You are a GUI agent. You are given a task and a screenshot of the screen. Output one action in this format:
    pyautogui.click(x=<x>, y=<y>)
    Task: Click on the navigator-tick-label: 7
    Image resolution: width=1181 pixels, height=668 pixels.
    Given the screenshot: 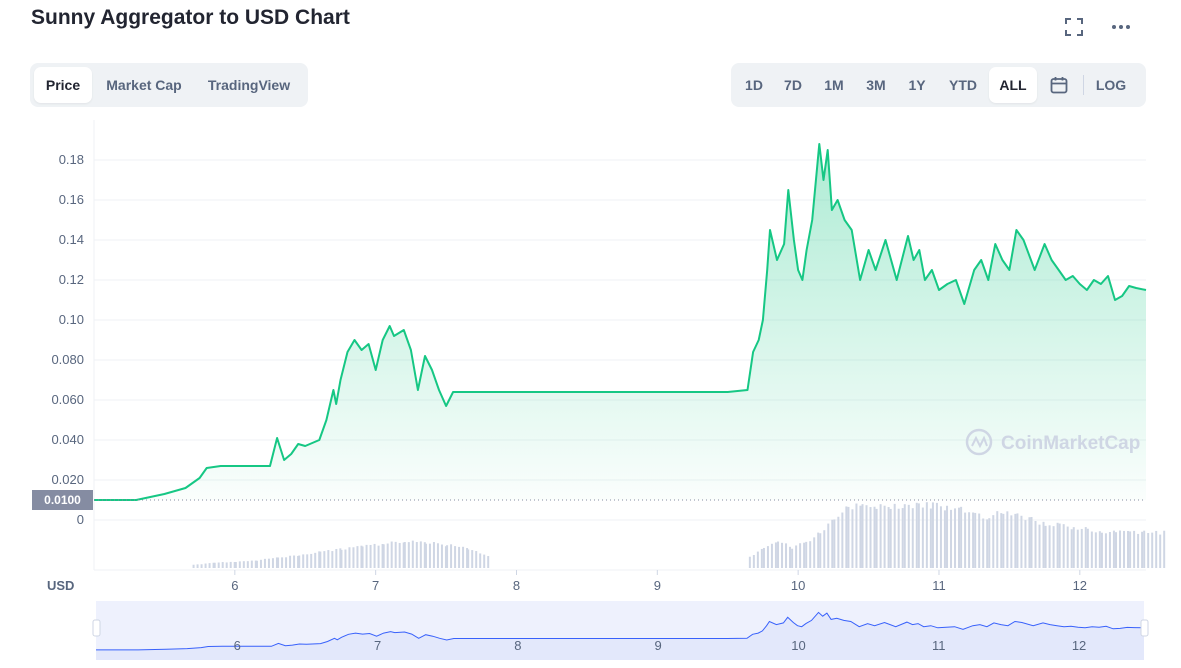 What is the action you would take?
    pyautogui.click(x=377, y=645)
    